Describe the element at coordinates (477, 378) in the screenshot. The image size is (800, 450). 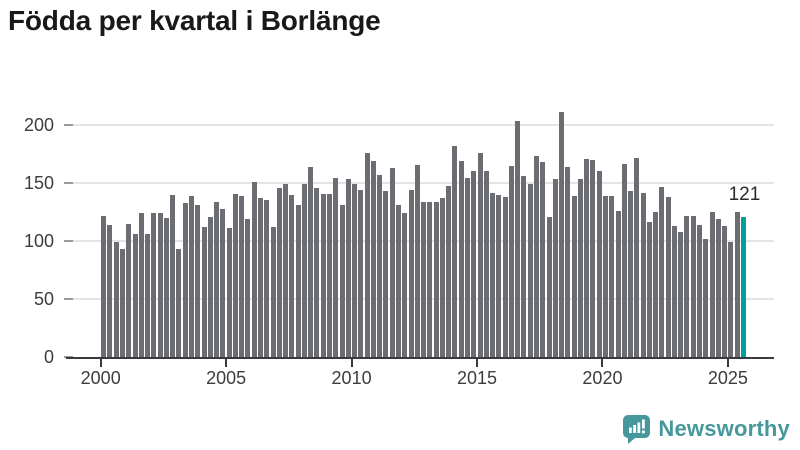
I see `x-axis-label: 2015` at that location.